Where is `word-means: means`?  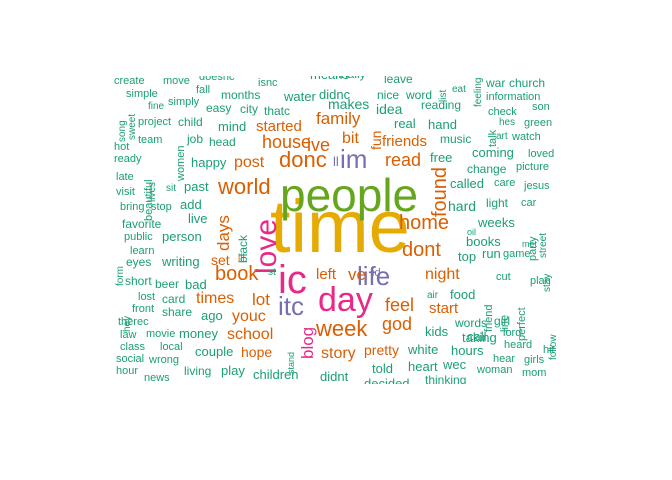
word-means: means is located at coordinates (329, 78).